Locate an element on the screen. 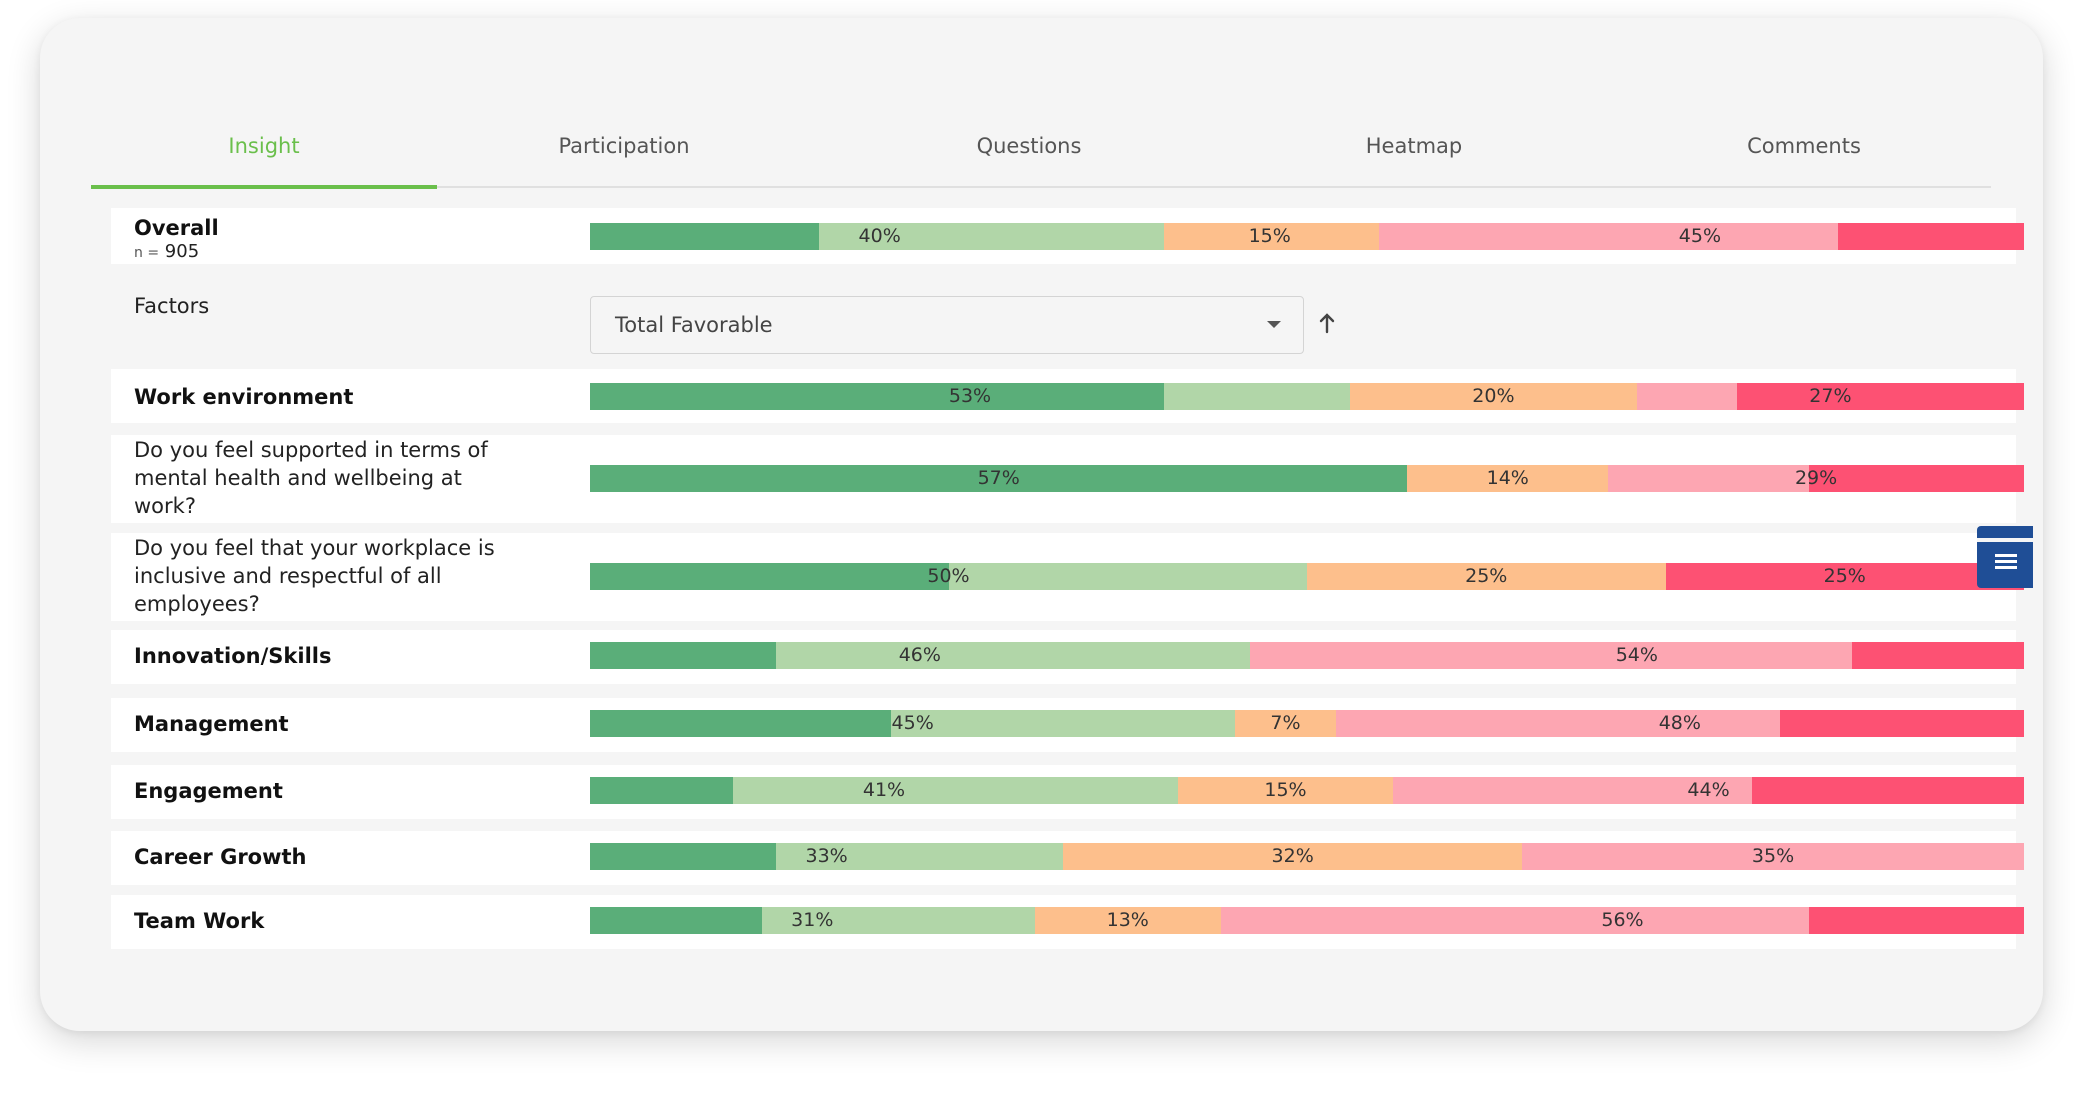 The width and height of the screenshot is (2092, 1102). bar-value-label: 40% is located at coordinates (879, 236).